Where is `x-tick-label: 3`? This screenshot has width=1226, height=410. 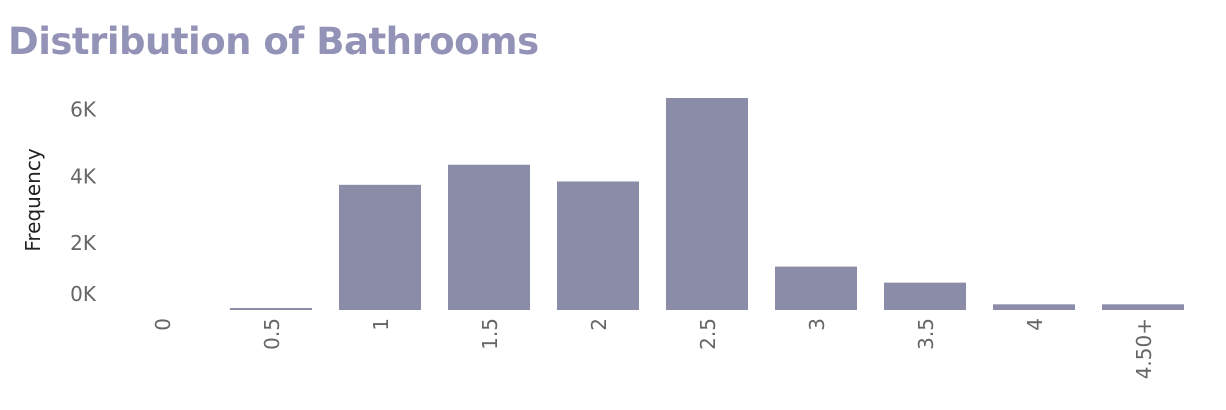
x-tick-label: 3 is located at coordinates (817, 324).